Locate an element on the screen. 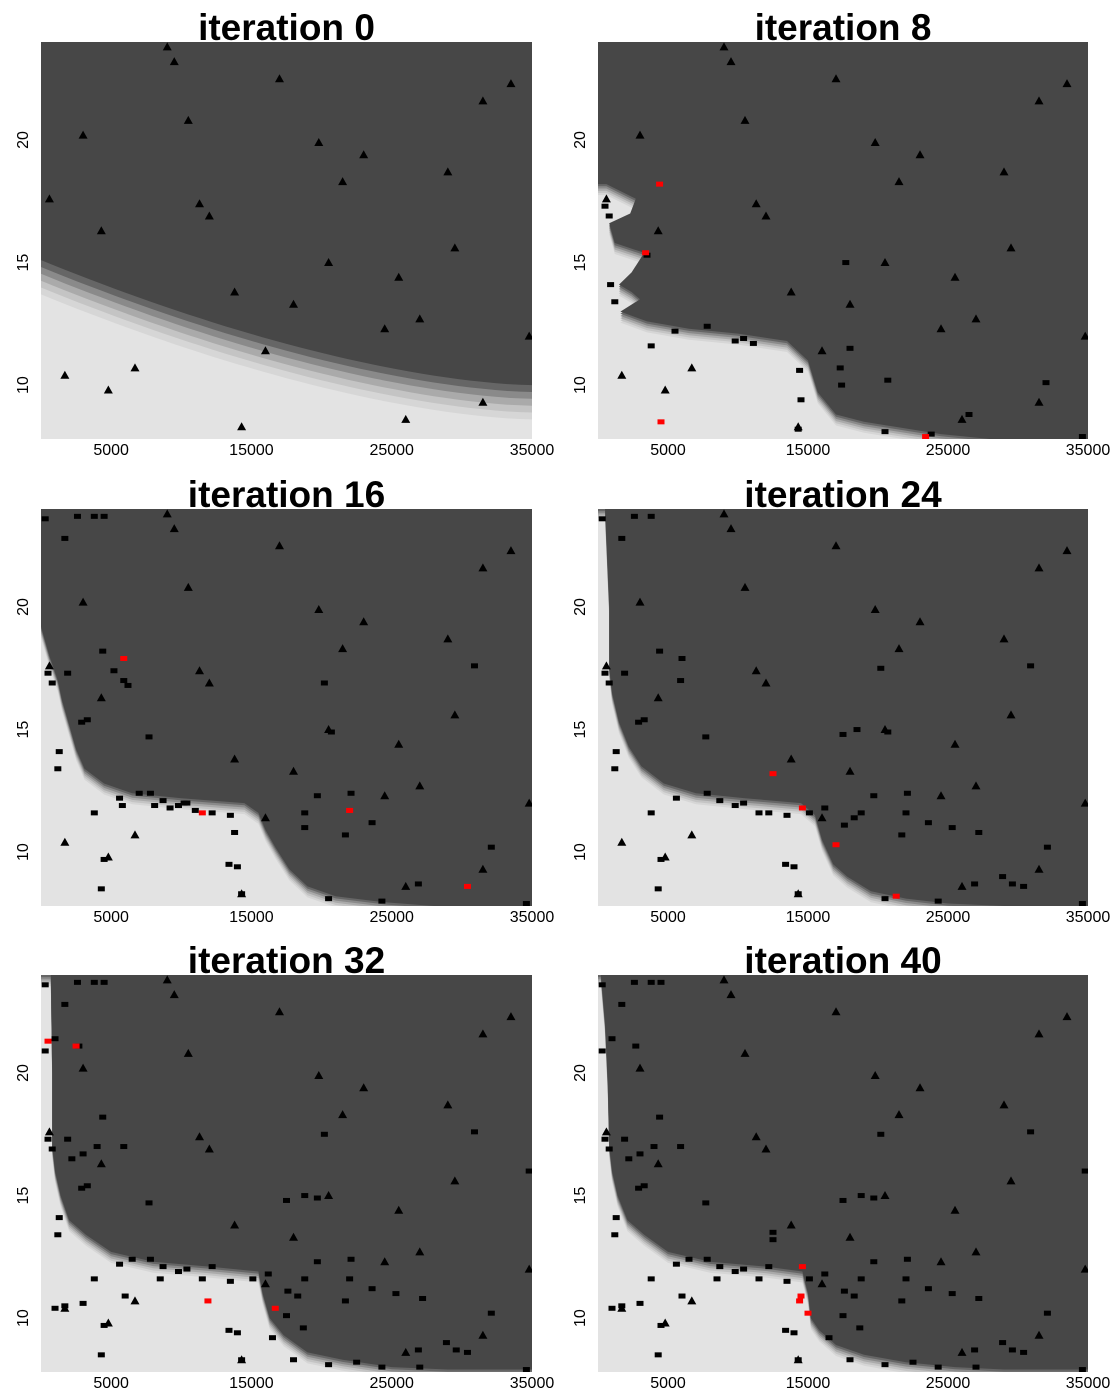 Image resolution: width=1119 pixels, height=1394 pixels. panel-title: iteration 24 is located at coordinates (843, 494).